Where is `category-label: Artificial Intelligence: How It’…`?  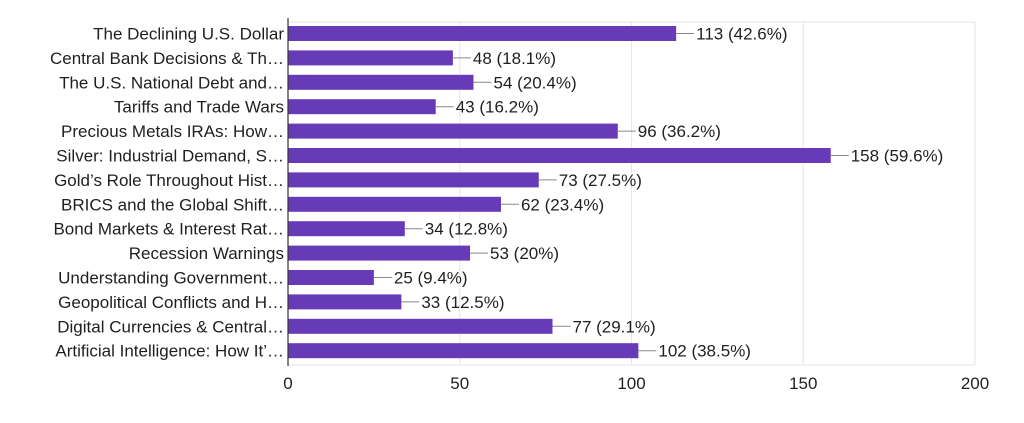 category-label: Artificial Intelligence: How It’… is located at coordinates (169, 351).